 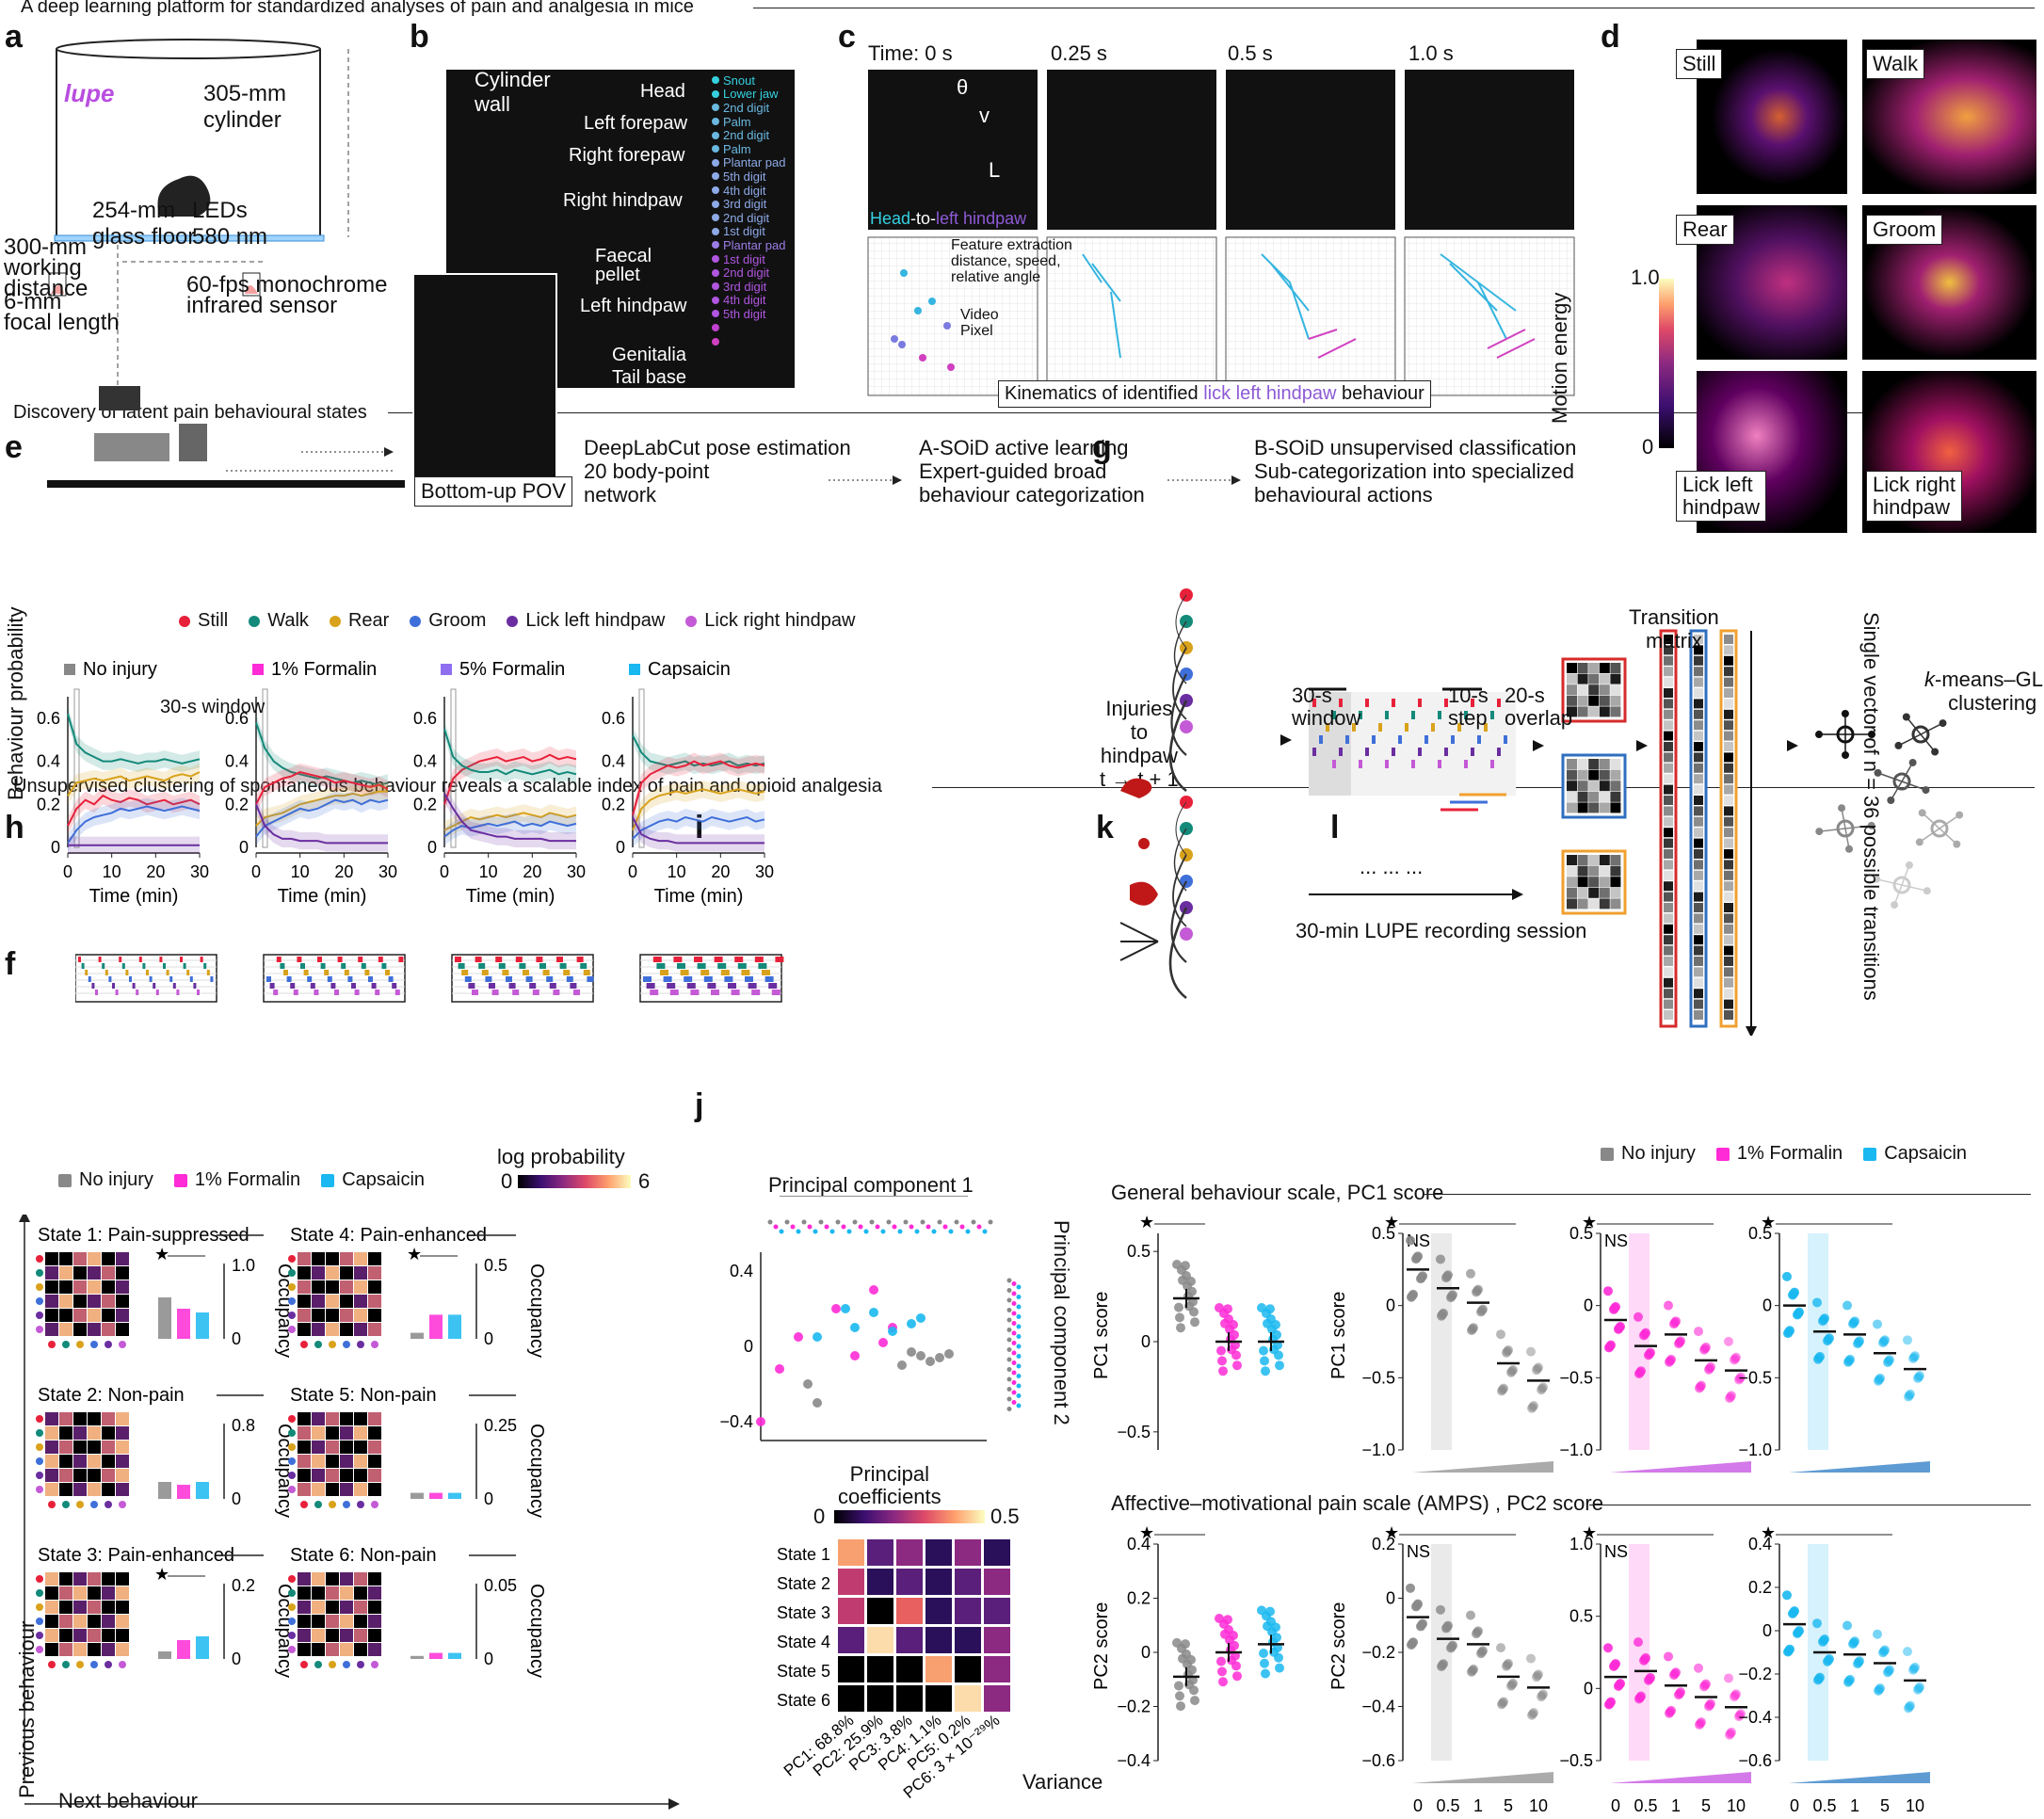 I want to click on window-highlight, so click(x=1330, y=744).